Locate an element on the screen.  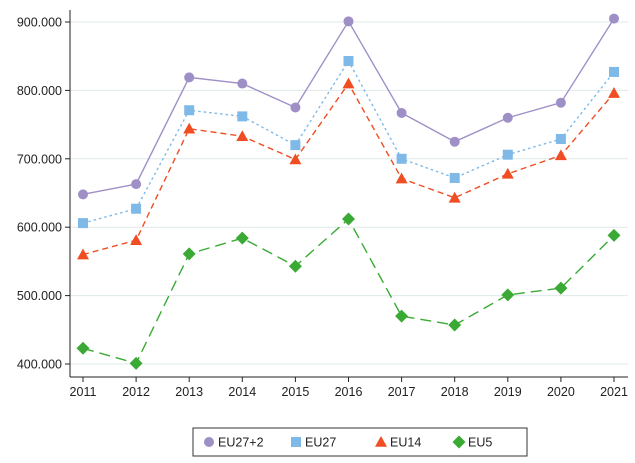
y-tick-label: 500.000 is located at coordinates (39, 296).